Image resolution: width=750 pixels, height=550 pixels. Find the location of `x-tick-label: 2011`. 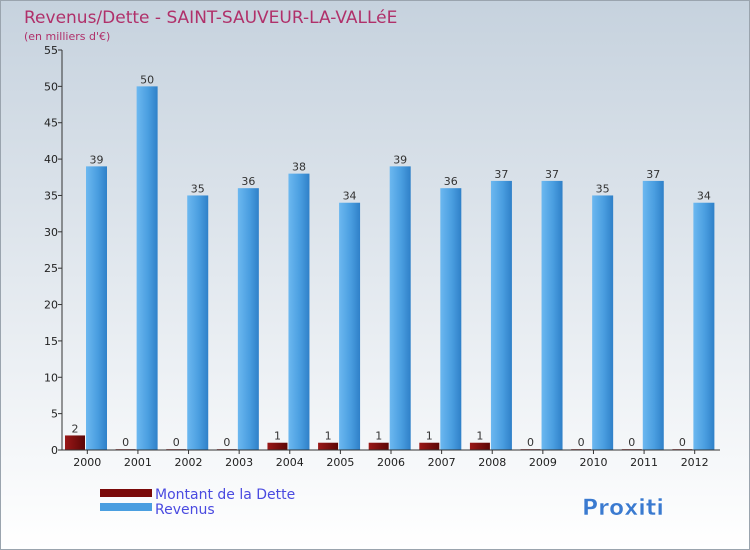

x-tick-label: 2011 is located at coordinates (644, 462).